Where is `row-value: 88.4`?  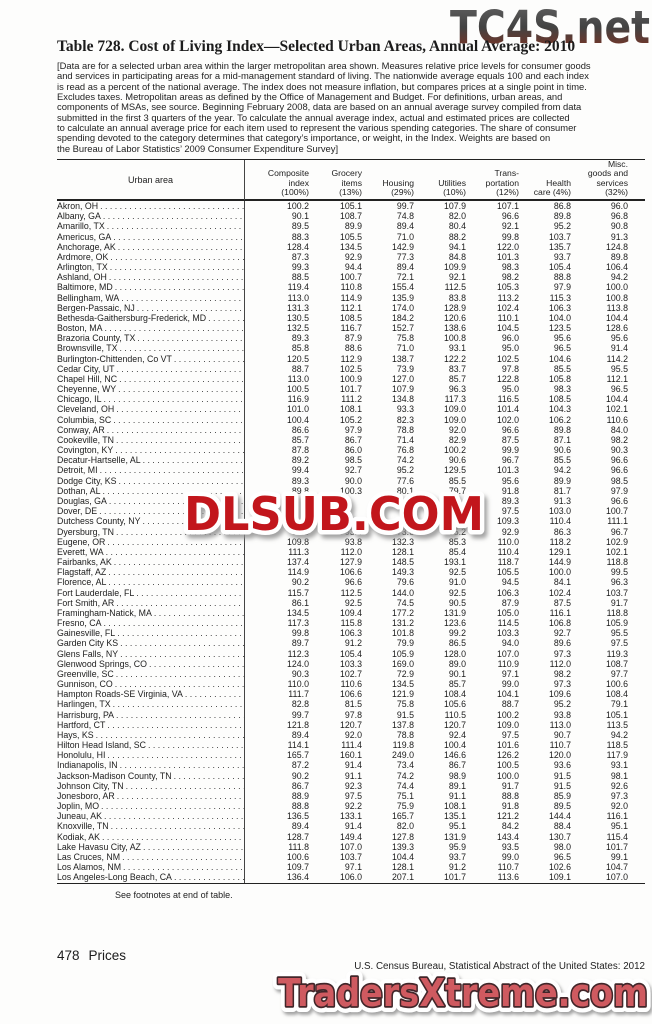
row-value: 88.4 is located at coordinates (562, 826).